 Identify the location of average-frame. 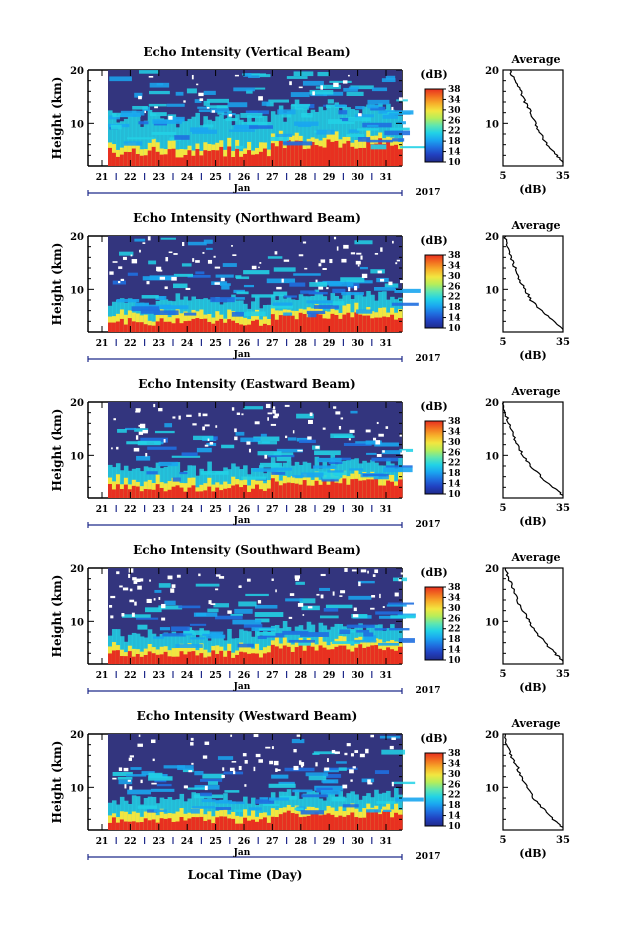
(533, 284).